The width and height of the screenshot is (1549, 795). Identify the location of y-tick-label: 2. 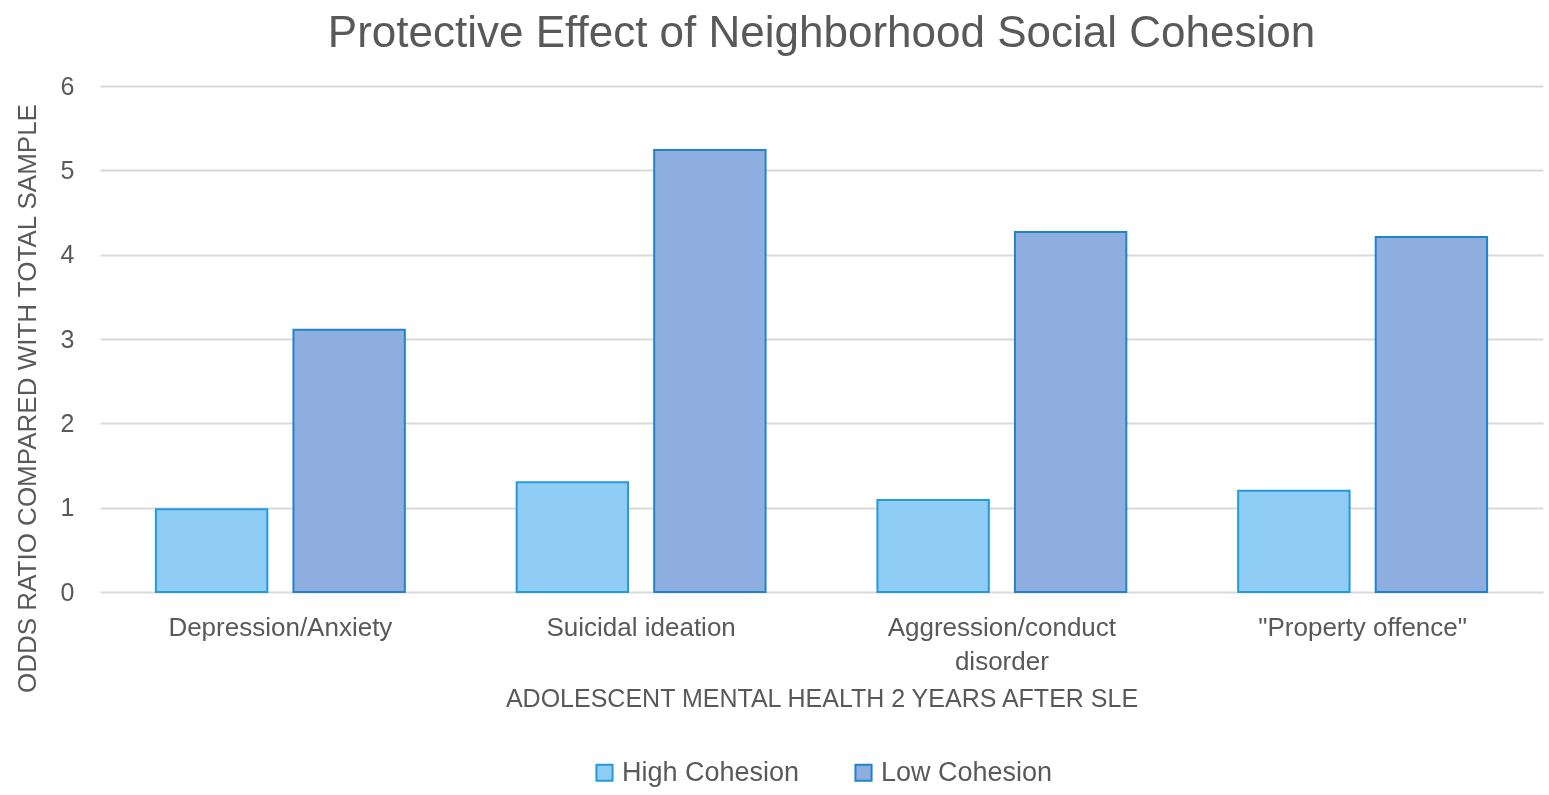
(67, 422).